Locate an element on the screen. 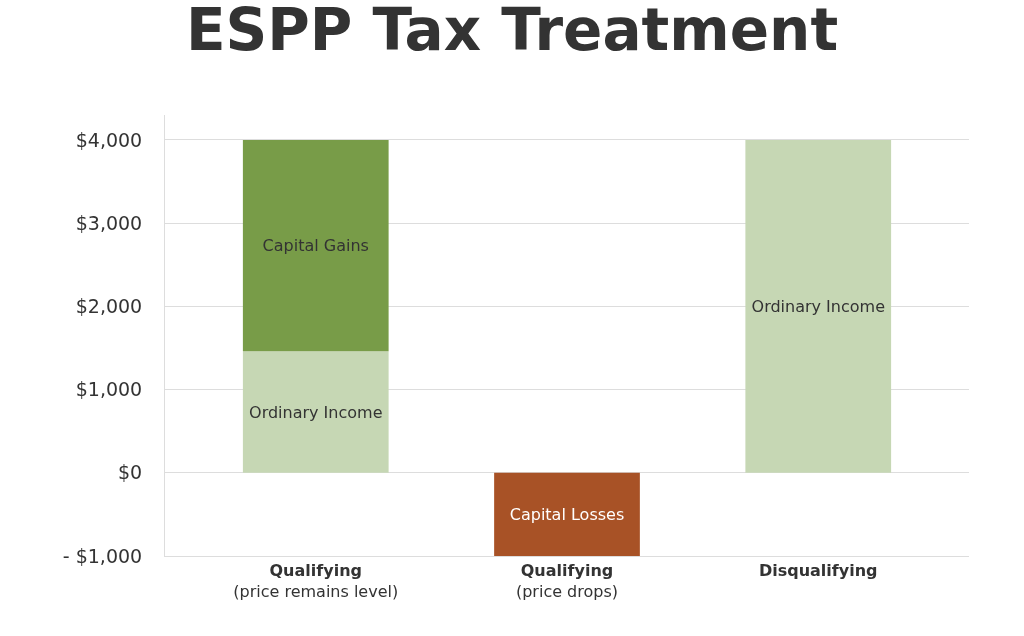 The width and height of the screenshot is (1024, 636). chart-title: ESPP Tax Treatment is located at coordinates (512, 32).